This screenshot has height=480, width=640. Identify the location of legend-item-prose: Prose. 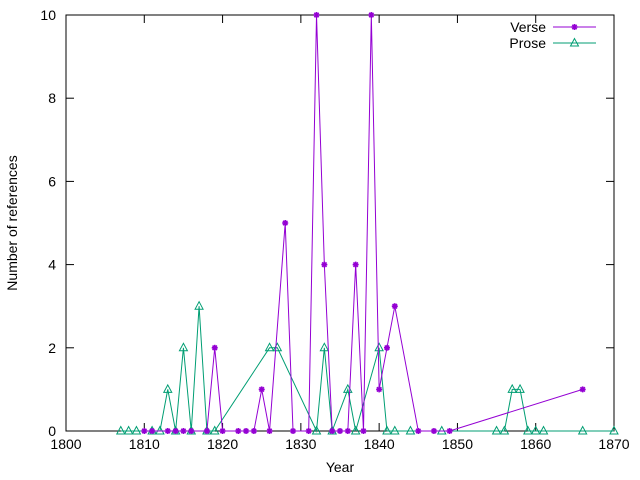
(552, 43).